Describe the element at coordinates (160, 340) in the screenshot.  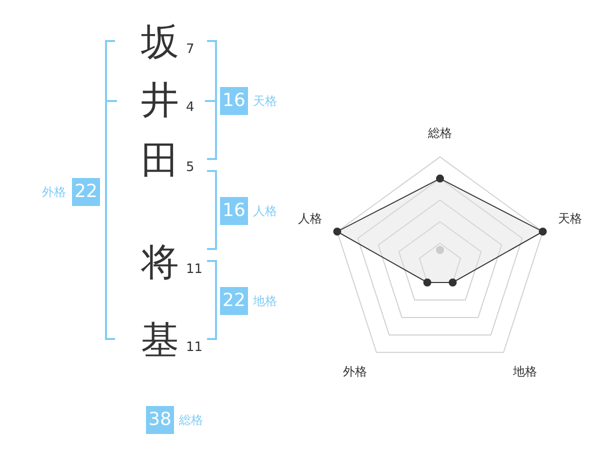
I see `category-label: 基` at that location.